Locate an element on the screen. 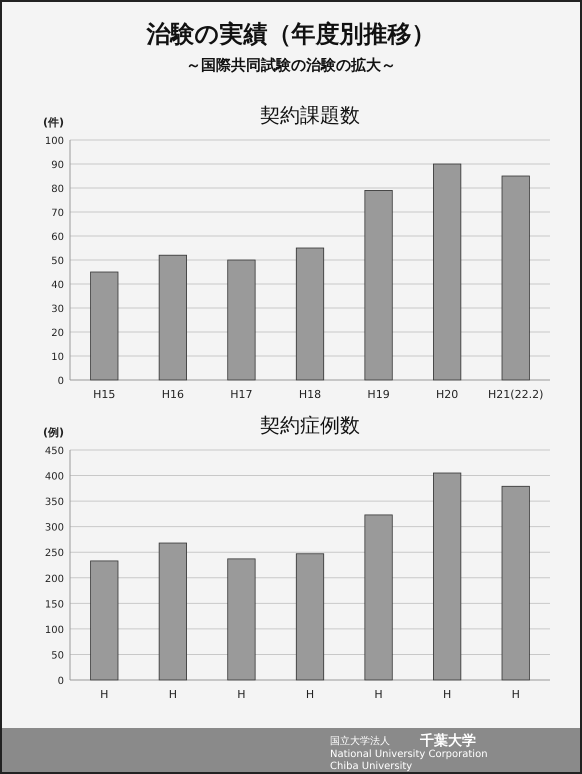 The image size is (582, 774). chart-title: 契約症例数 is located at coordinates (310, 425).